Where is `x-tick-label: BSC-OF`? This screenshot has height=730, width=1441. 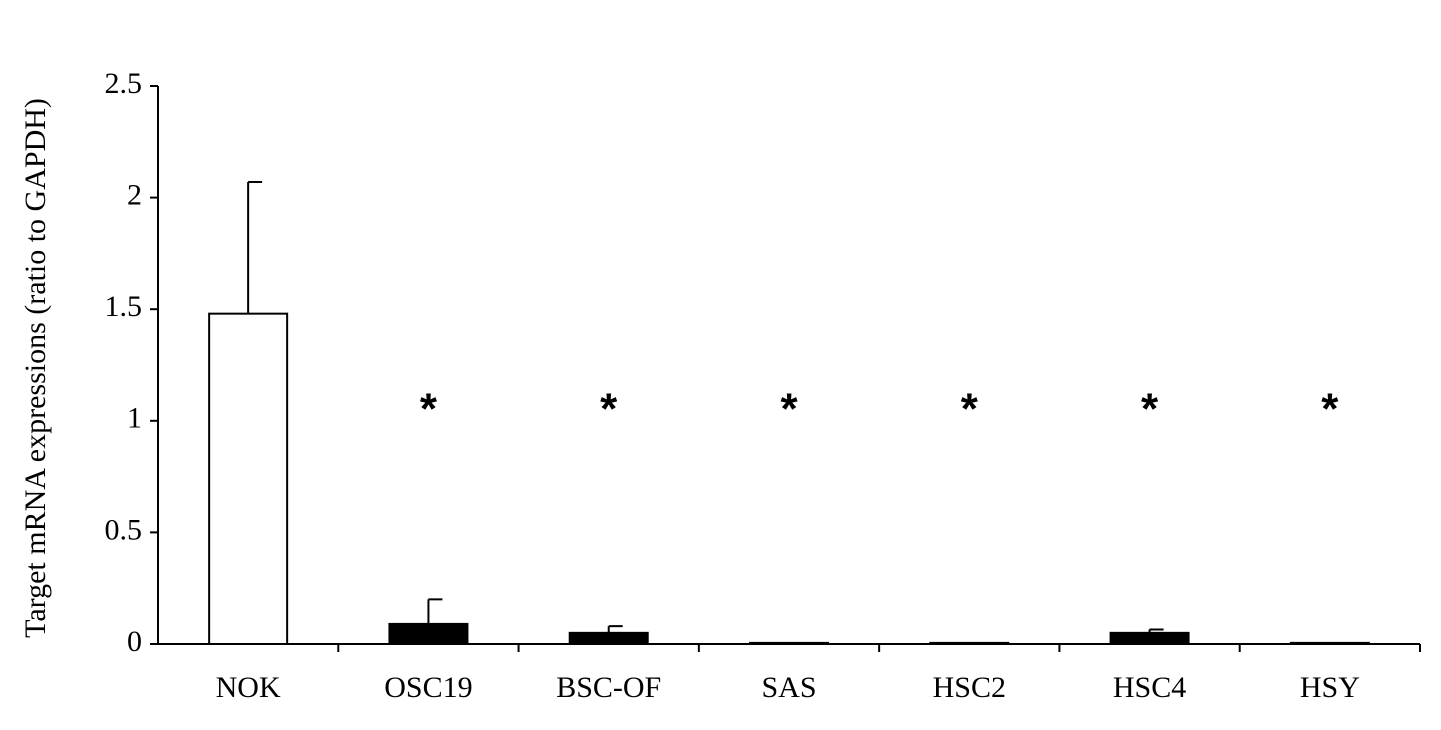
x-tick-label: BSC-OF is located at coordinates (608, 687).